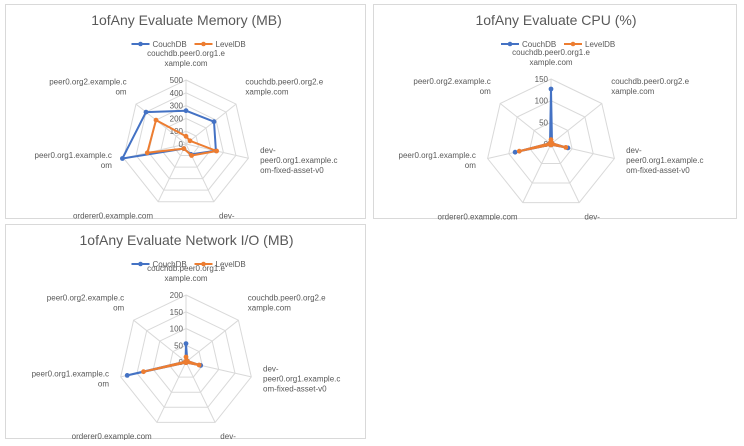 The image size is (744, 446). What do you see at coordinates (187, 240) in the screenshot?
I see `chart-title: 1ofAny Evaluate Network I/O (MB)` at bounding box center [187, 240].